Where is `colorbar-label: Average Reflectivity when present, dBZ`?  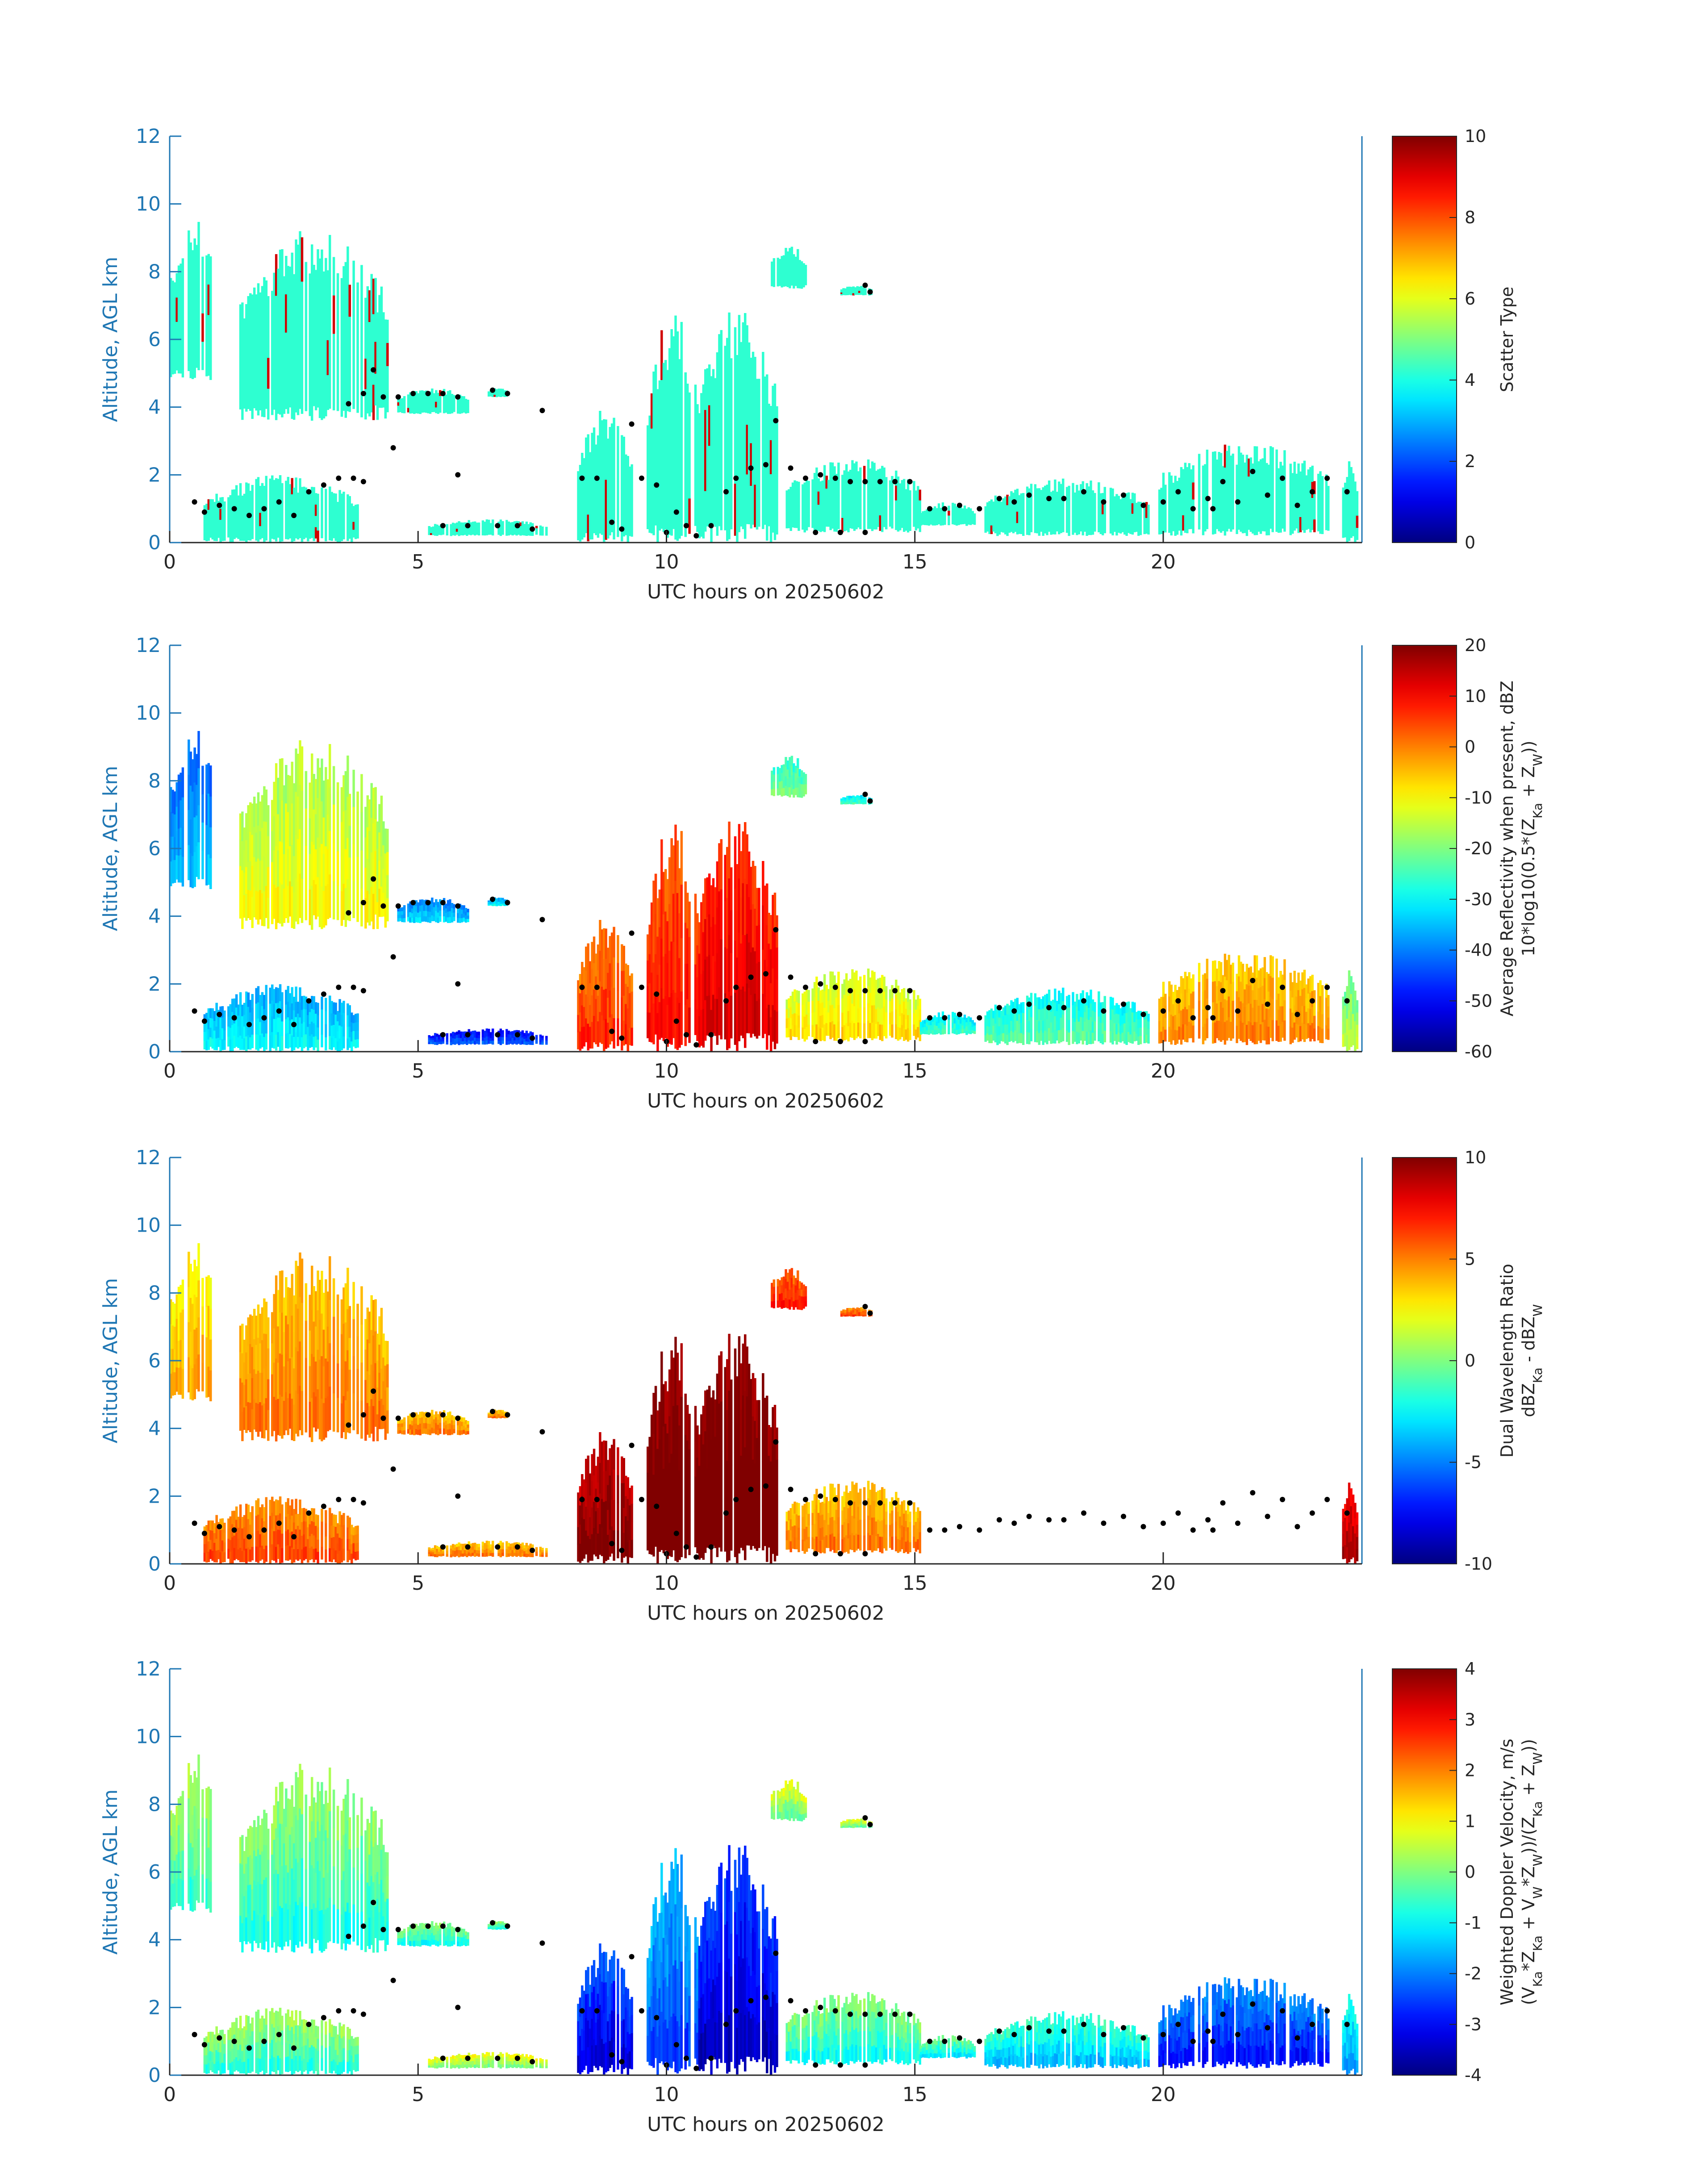 colorbar-label: Average Reflectivity when present, dBZ is located at coordinates (1507, 848).